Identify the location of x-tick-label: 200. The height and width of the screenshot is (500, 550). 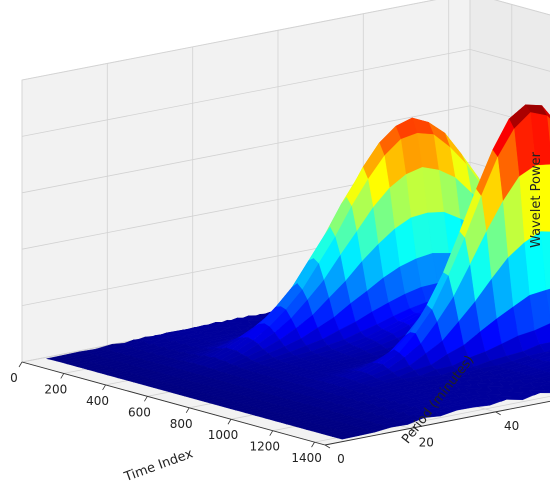
(55, 389).